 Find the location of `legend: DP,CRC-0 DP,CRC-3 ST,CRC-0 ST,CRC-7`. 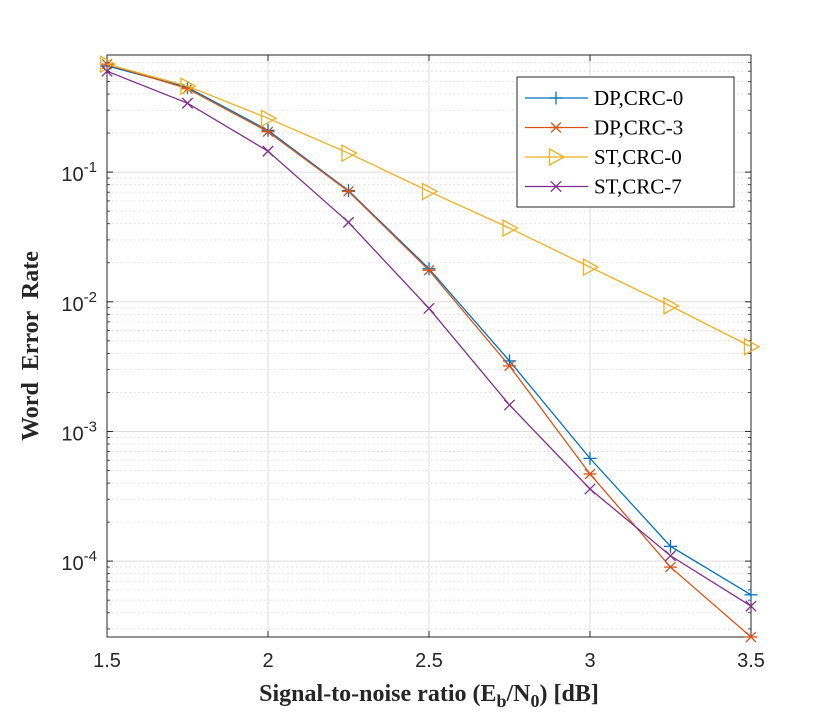

legend: DP,CRC-0 DP,CRC-3 ST,CRC-0 ST,CRC-7 is located at coordinates (625, 142).